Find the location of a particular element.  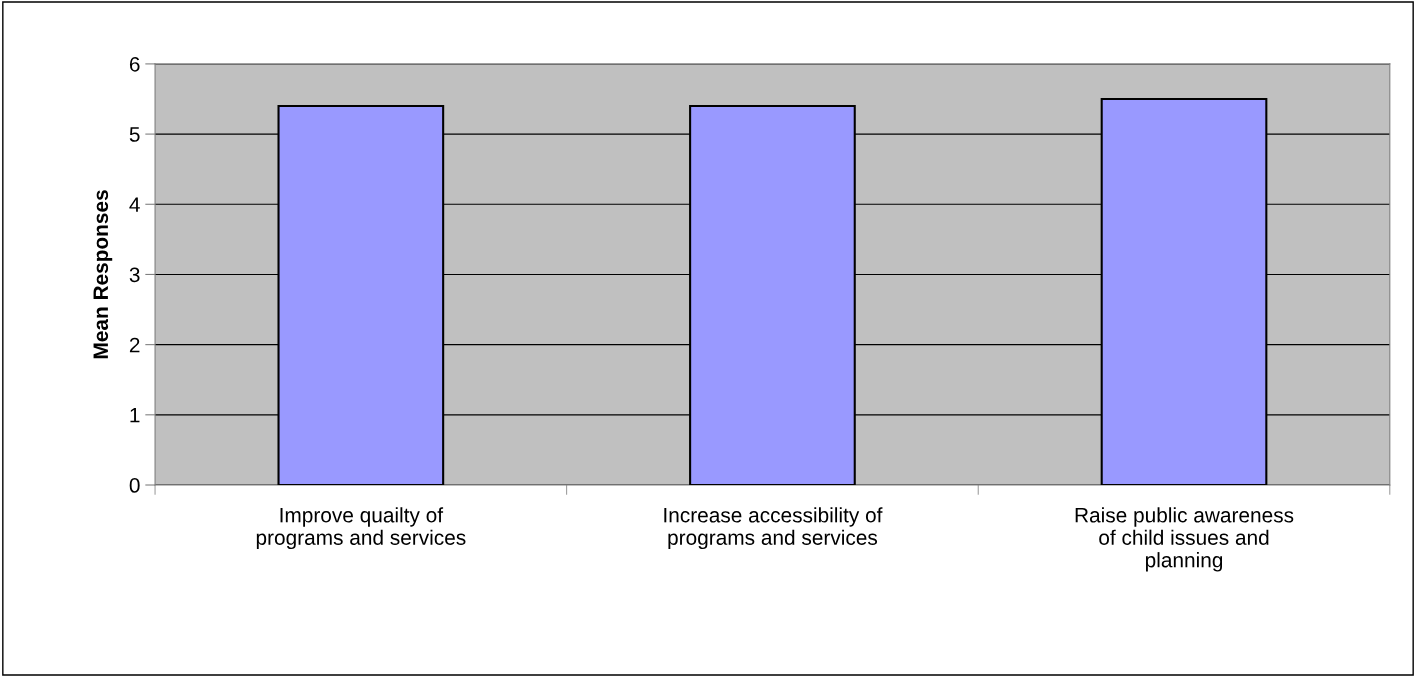

y-tick-label: 6 is located at coordinates (134, 64).